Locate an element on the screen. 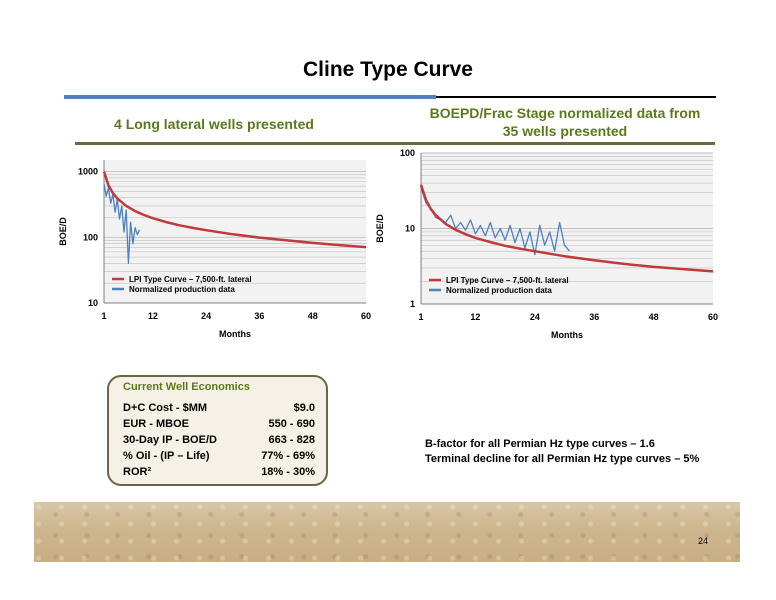 The image size is (776, 600). econ-label: % Oil - (IP – Life) is located at coordinates (166, 456).